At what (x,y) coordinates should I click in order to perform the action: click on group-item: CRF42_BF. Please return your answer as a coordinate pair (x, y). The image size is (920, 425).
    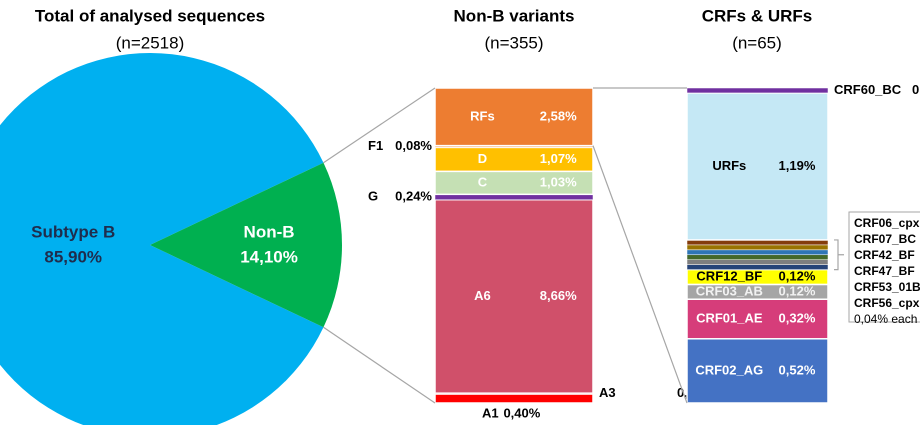
    Looking at the image, I should click on (884, 255).